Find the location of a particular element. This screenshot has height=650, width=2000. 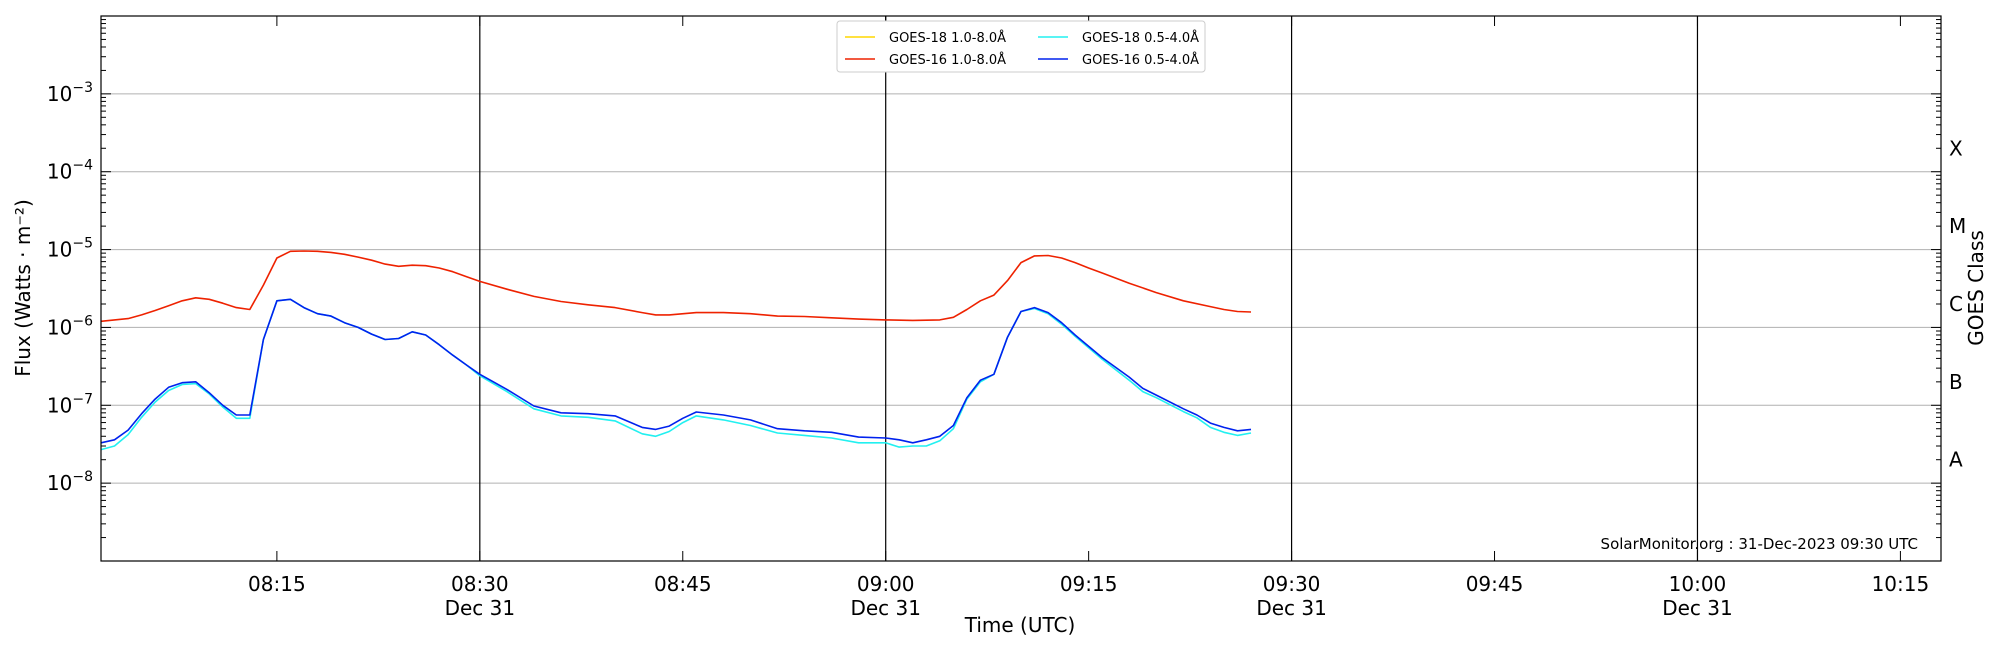

legend-label: GOES-16 1.0-8.0Å is located at coordinates (947, 60).